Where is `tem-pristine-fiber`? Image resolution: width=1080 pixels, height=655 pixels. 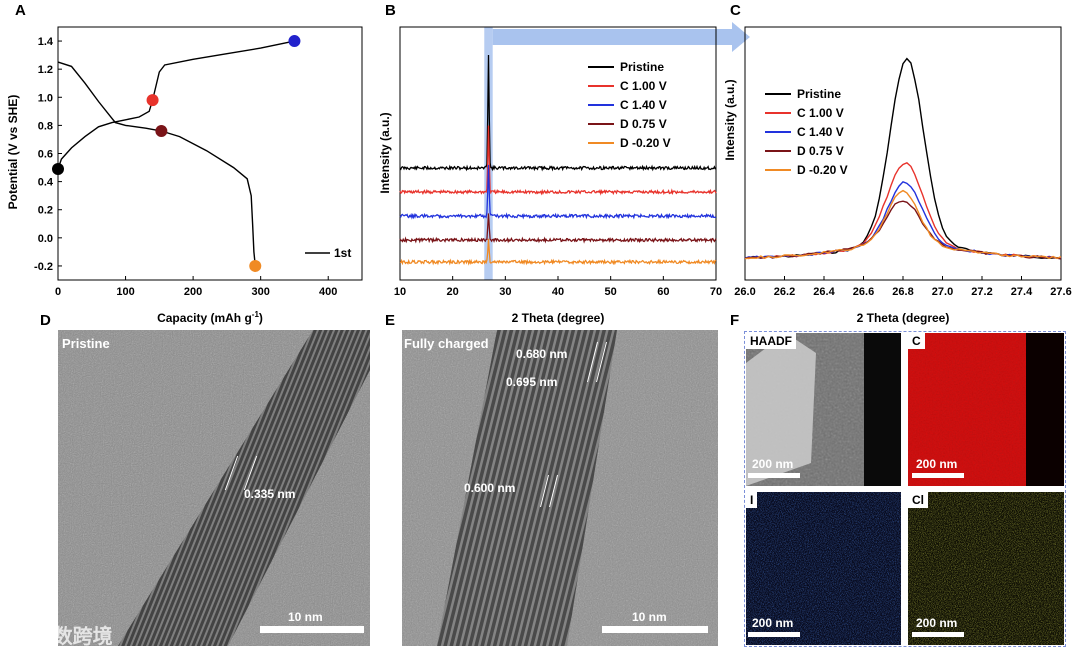
tem-pristine-fiber is located at coordinates (244, 488).